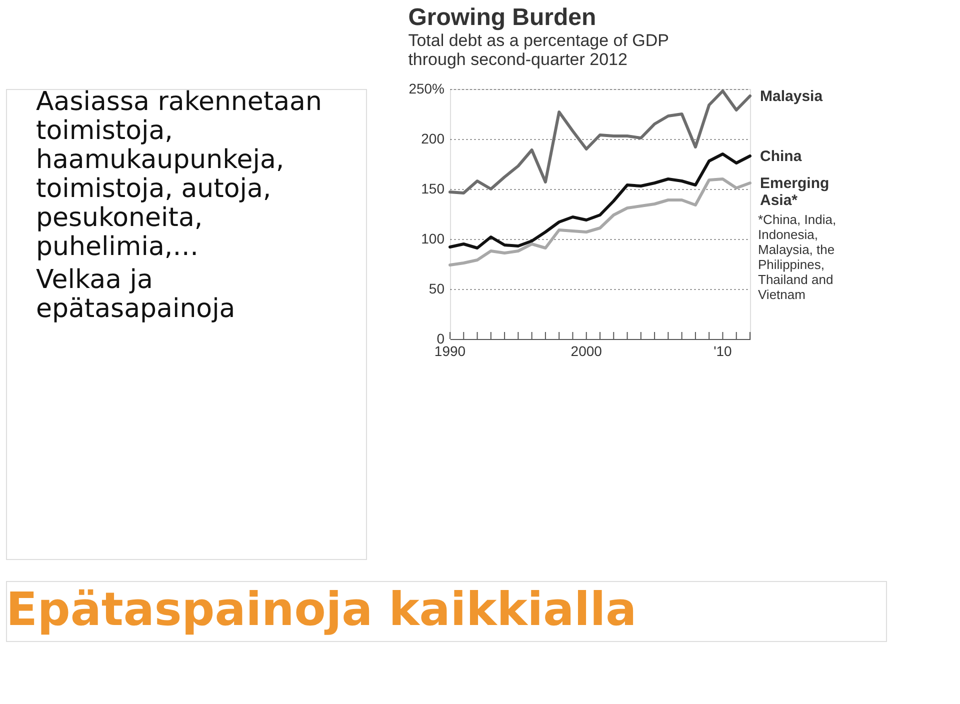  What do you see at coordinates (781, 156) in the screenshot?
I see `series-label: China` at bounding box center [781, 156].